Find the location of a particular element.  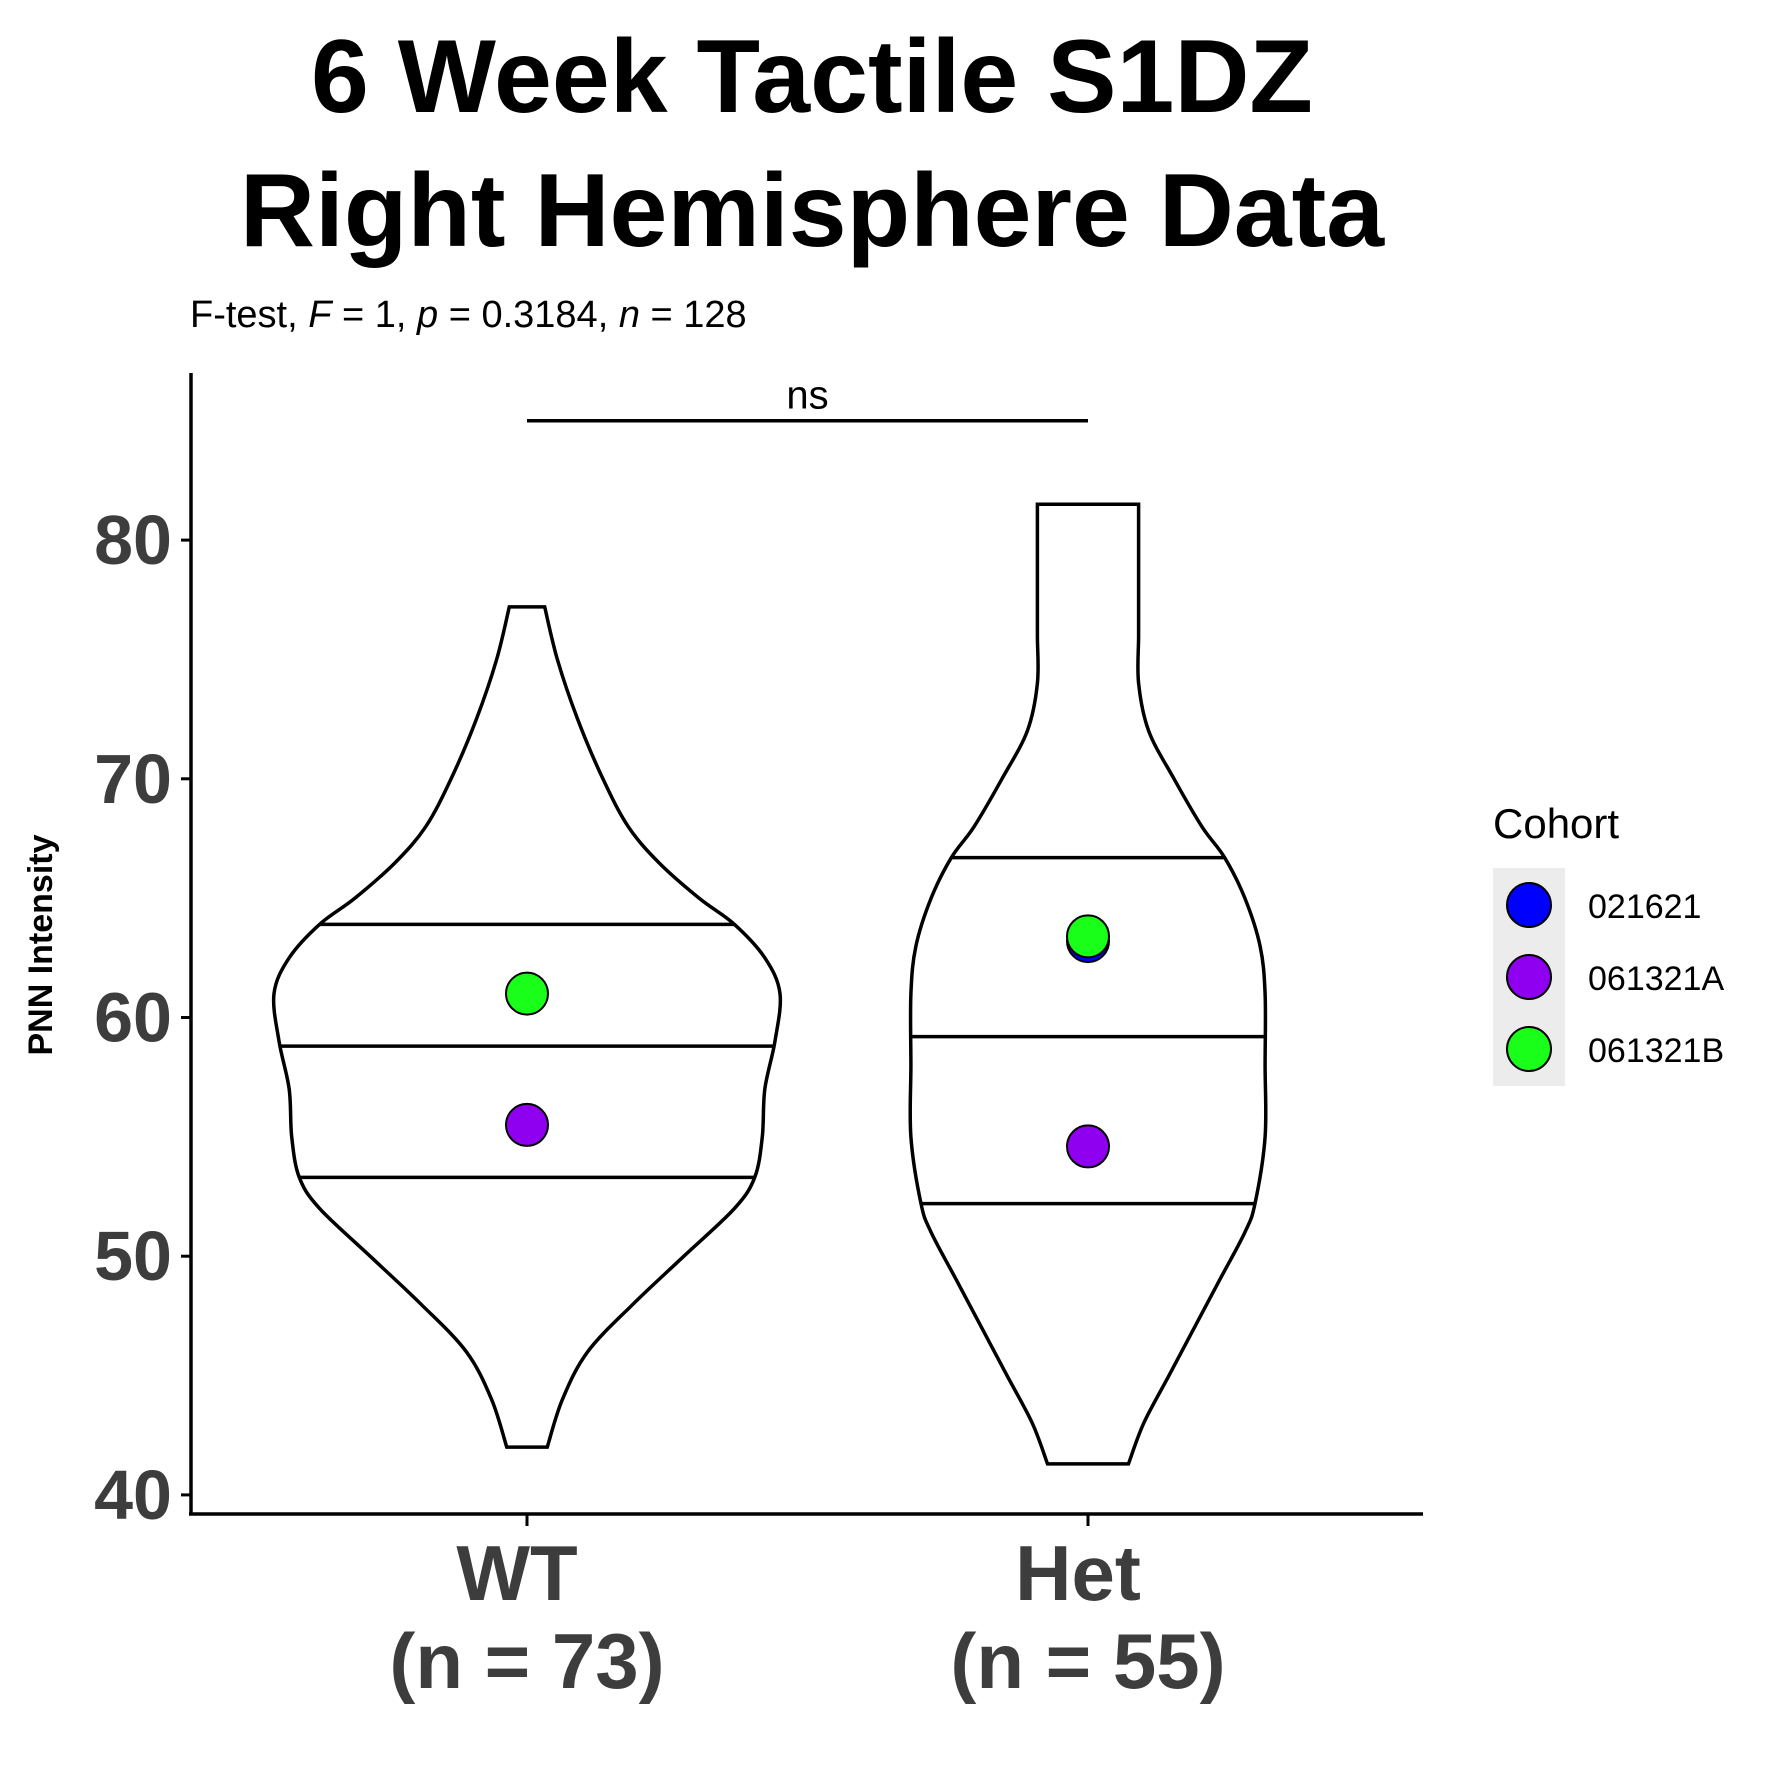

y-axis-title: PNN Intensity is located at coordinates (41, 944).